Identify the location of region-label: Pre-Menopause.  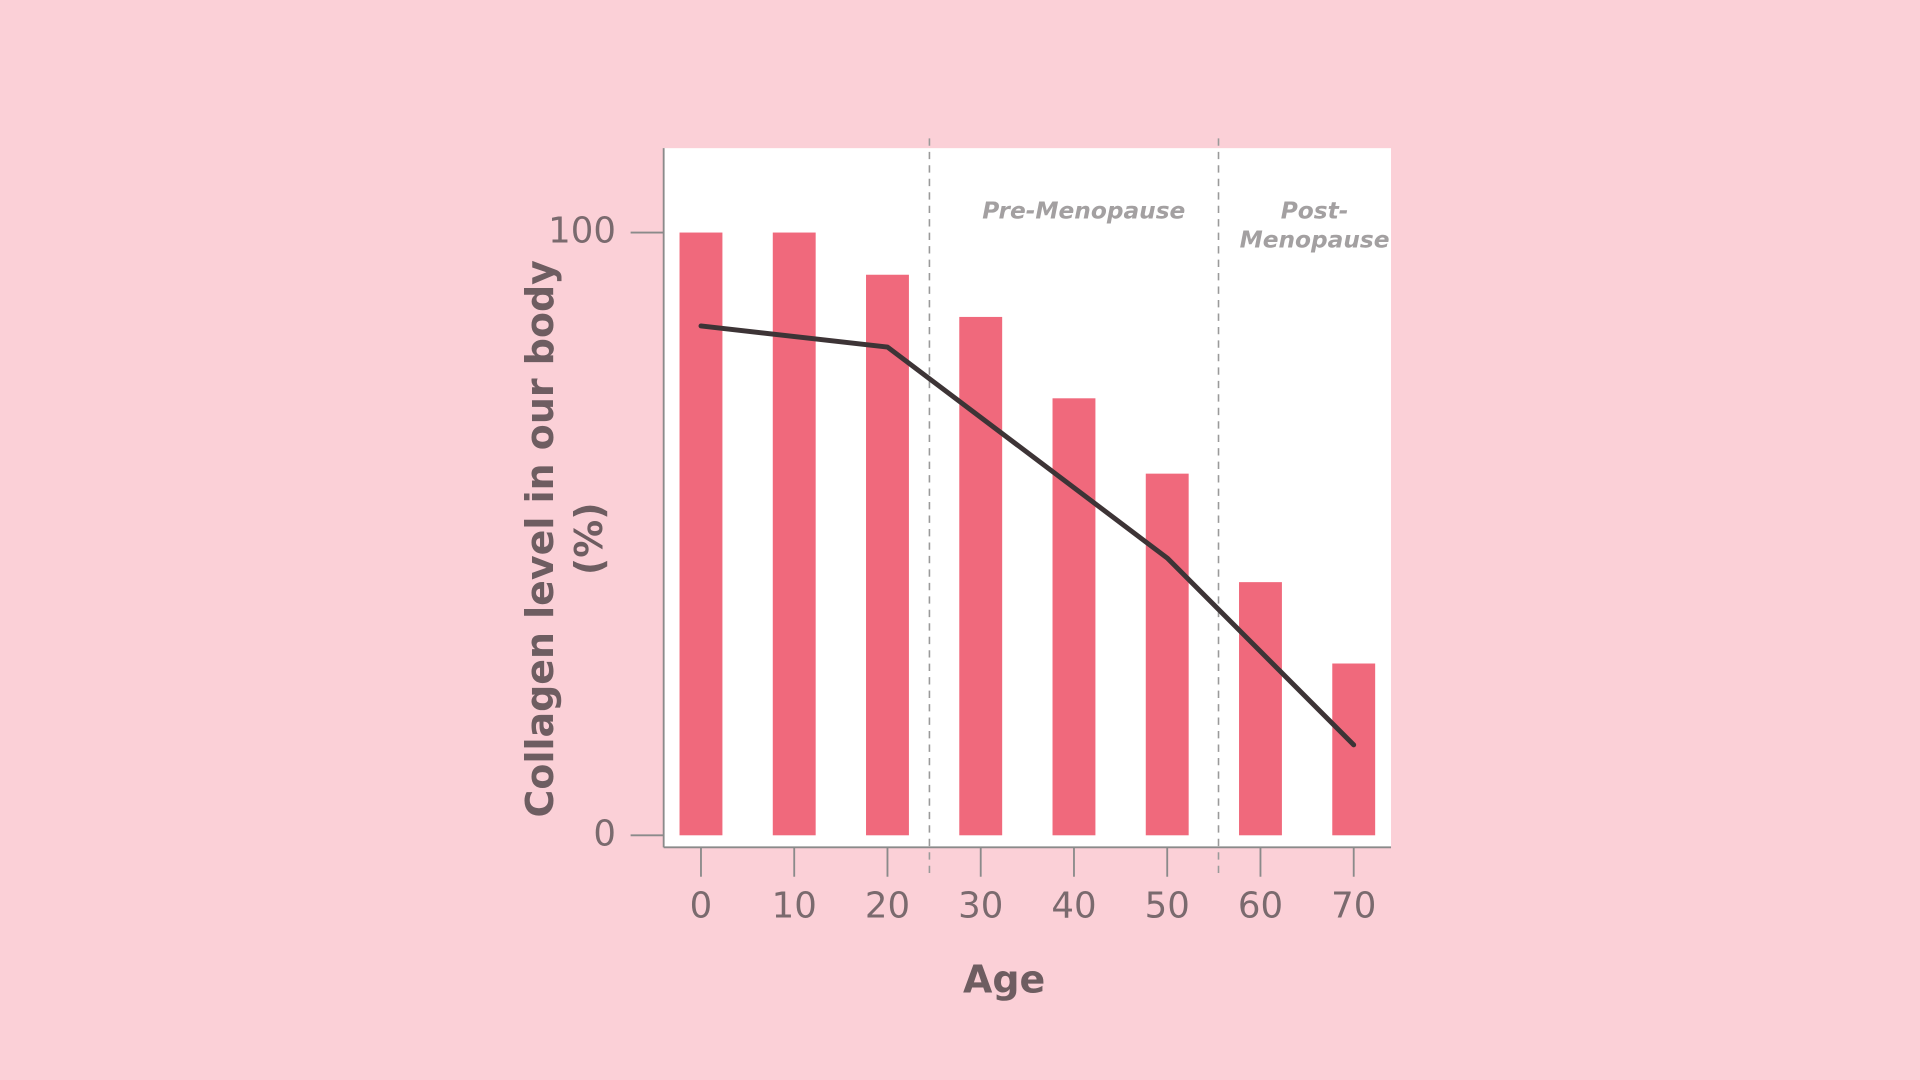
(1083, 210).